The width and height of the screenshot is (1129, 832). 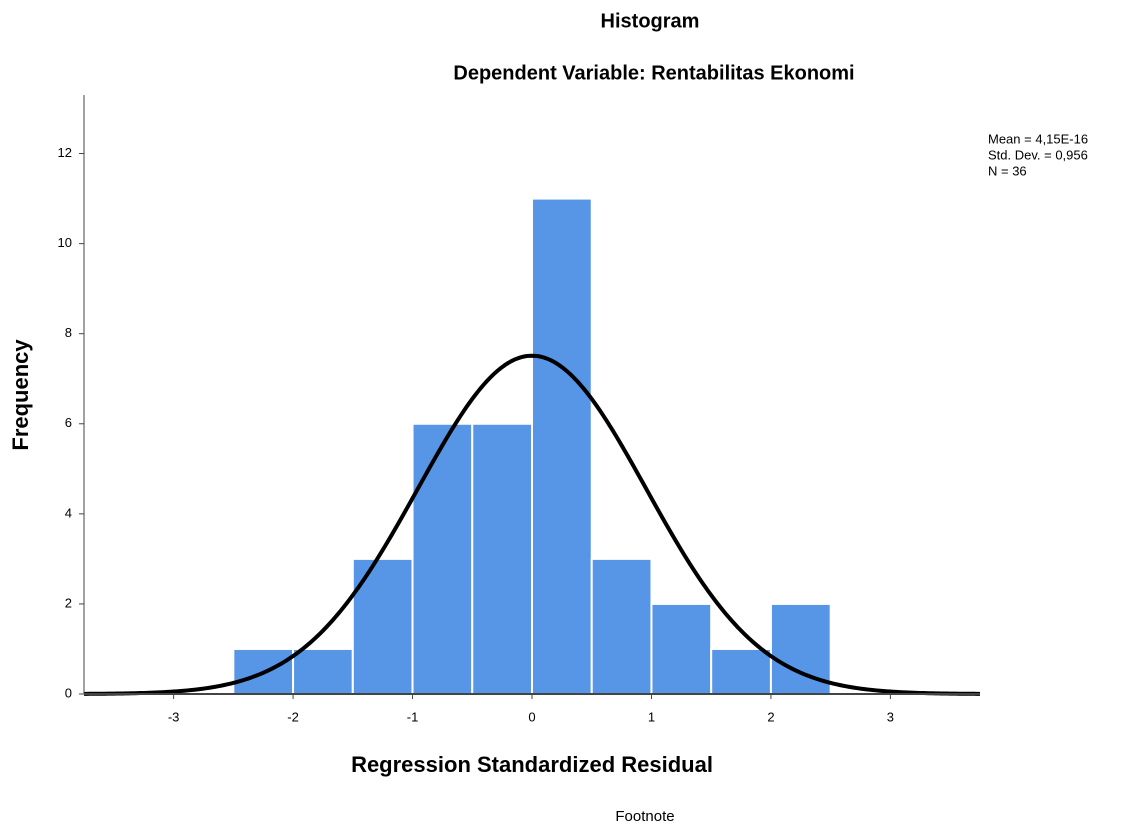 What do you see at coordinates (68, 692) in the screenshot?
I see `y-tick-label: 0` at bounding box center [68, 692].